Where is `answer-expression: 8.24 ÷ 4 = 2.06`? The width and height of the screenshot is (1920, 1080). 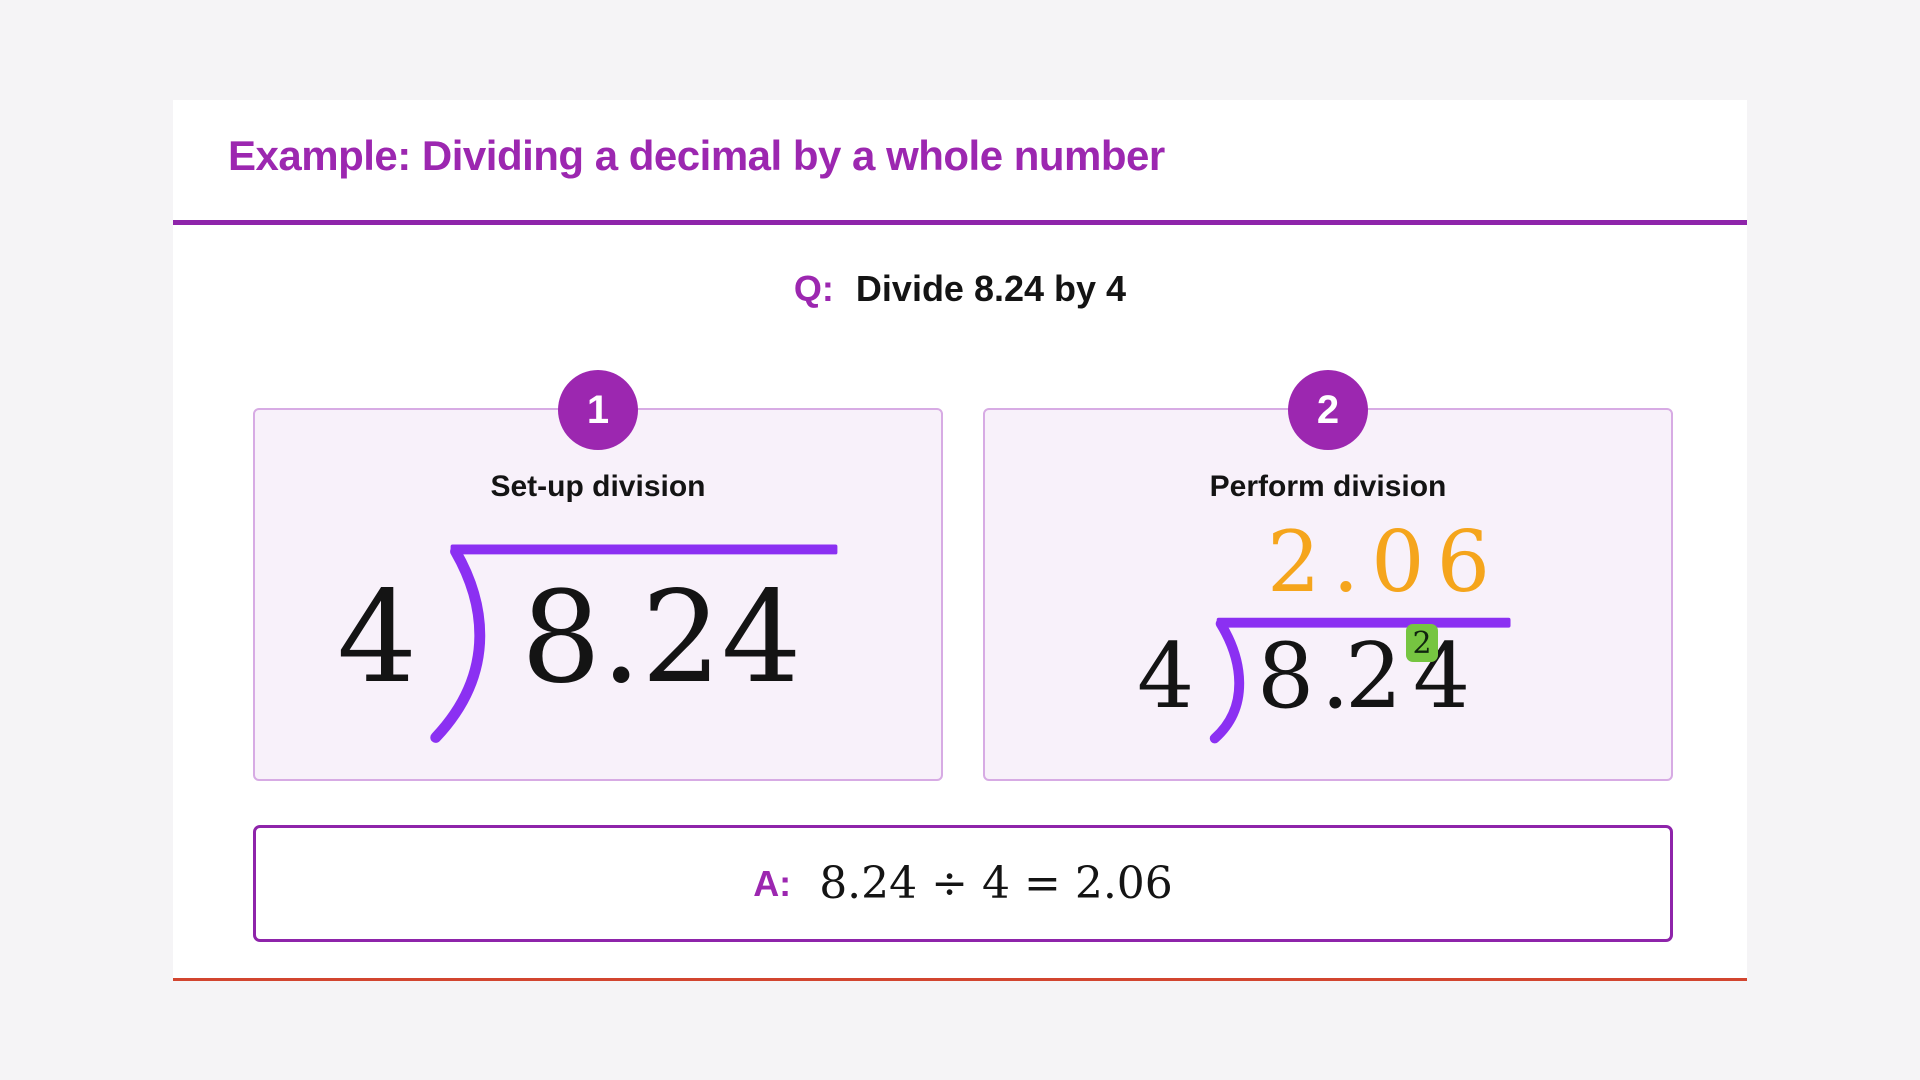 answer-expression: 8.24 ÷ 4 = 2.06 is located at coordinates (996, 883).